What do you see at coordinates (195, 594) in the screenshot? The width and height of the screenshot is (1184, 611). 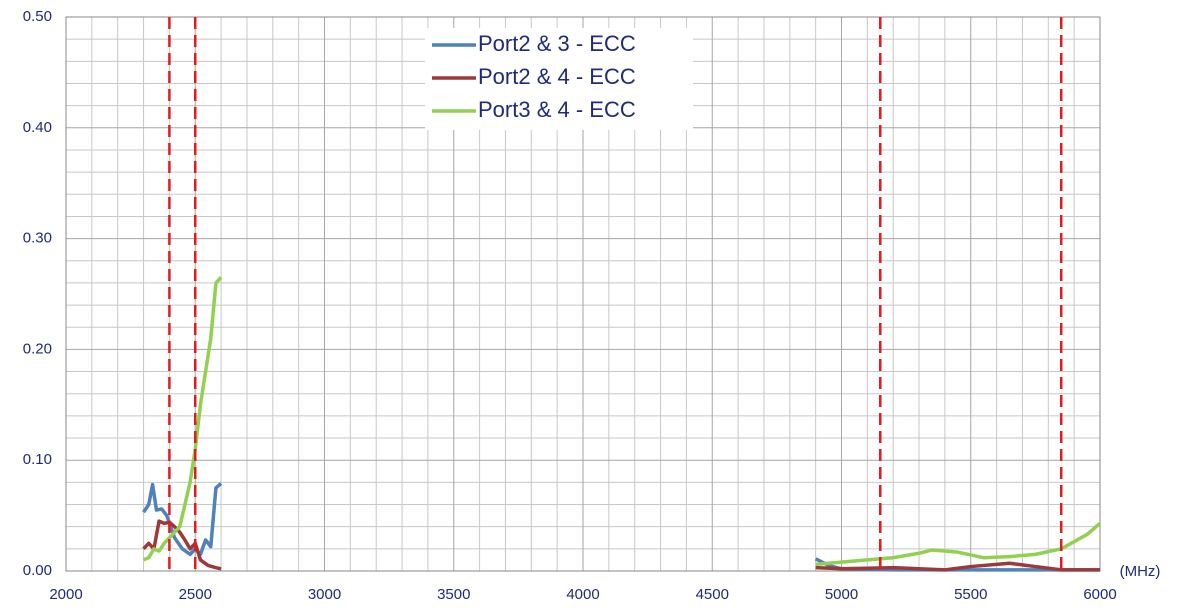 I see `x-tick-label: 2500` at bounding box center [195, 594].